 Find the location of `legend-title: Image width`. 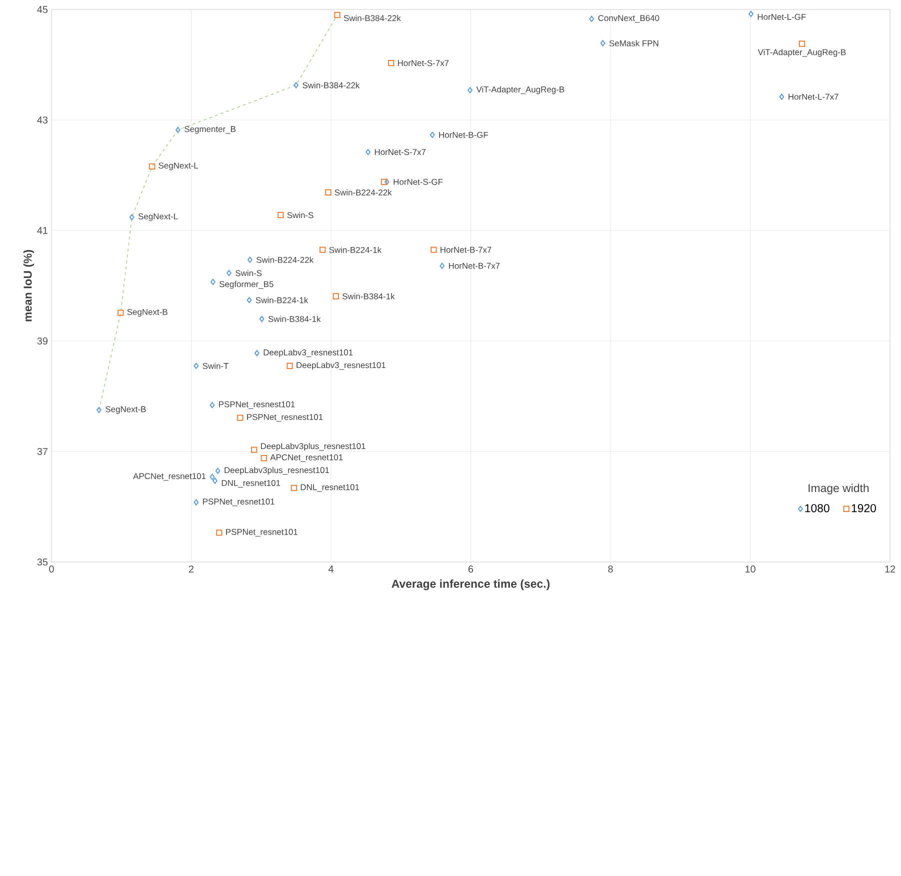

legend-title: Image width is located at coordinates (838, 489).